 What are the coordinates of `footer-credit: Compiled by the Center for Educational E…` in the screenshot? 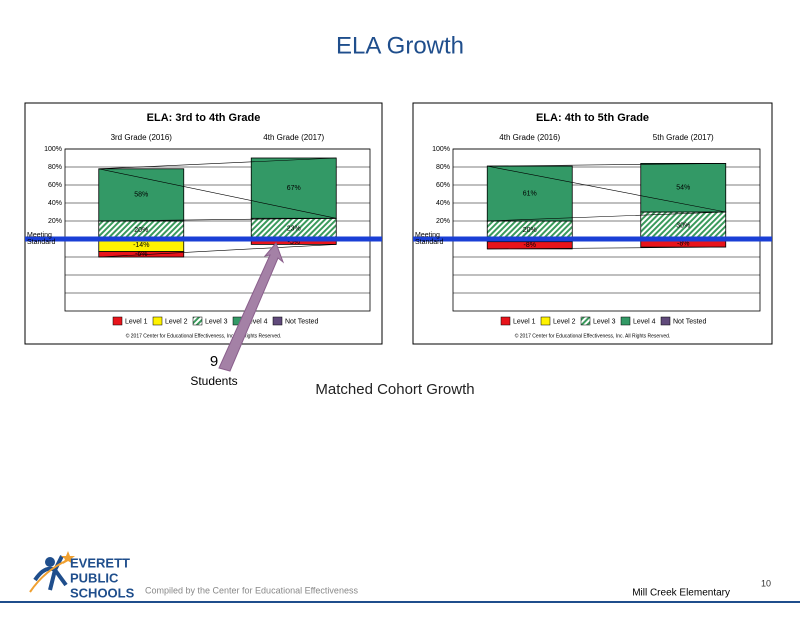 It's located at (251, 590).